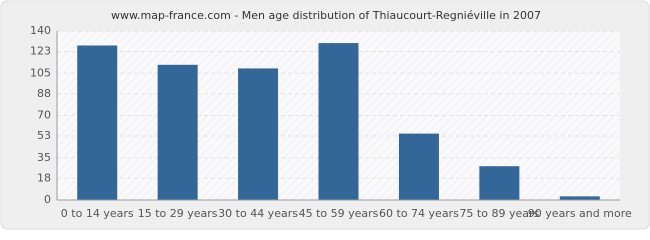  What do you see at coordinates (44, 115) in the screenshot?
I see `y-tick-label: 70` at bounding box center [44, 115].